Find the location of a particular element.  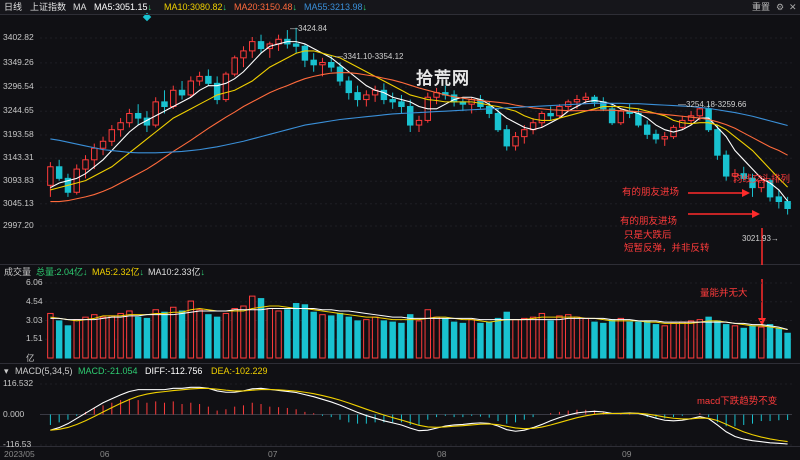

annotation-rebound-1: 只是大跌后 is located at coordinates (648, 235).